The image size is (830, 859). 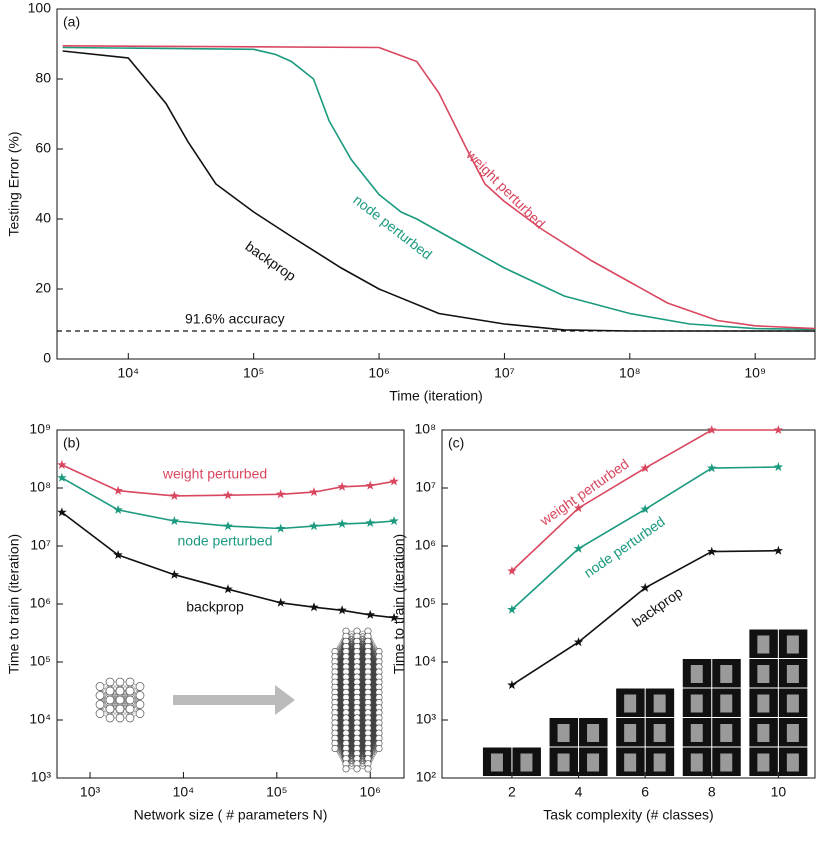 I want to click on y-tick-label: 40, so click(x=43, y=218).